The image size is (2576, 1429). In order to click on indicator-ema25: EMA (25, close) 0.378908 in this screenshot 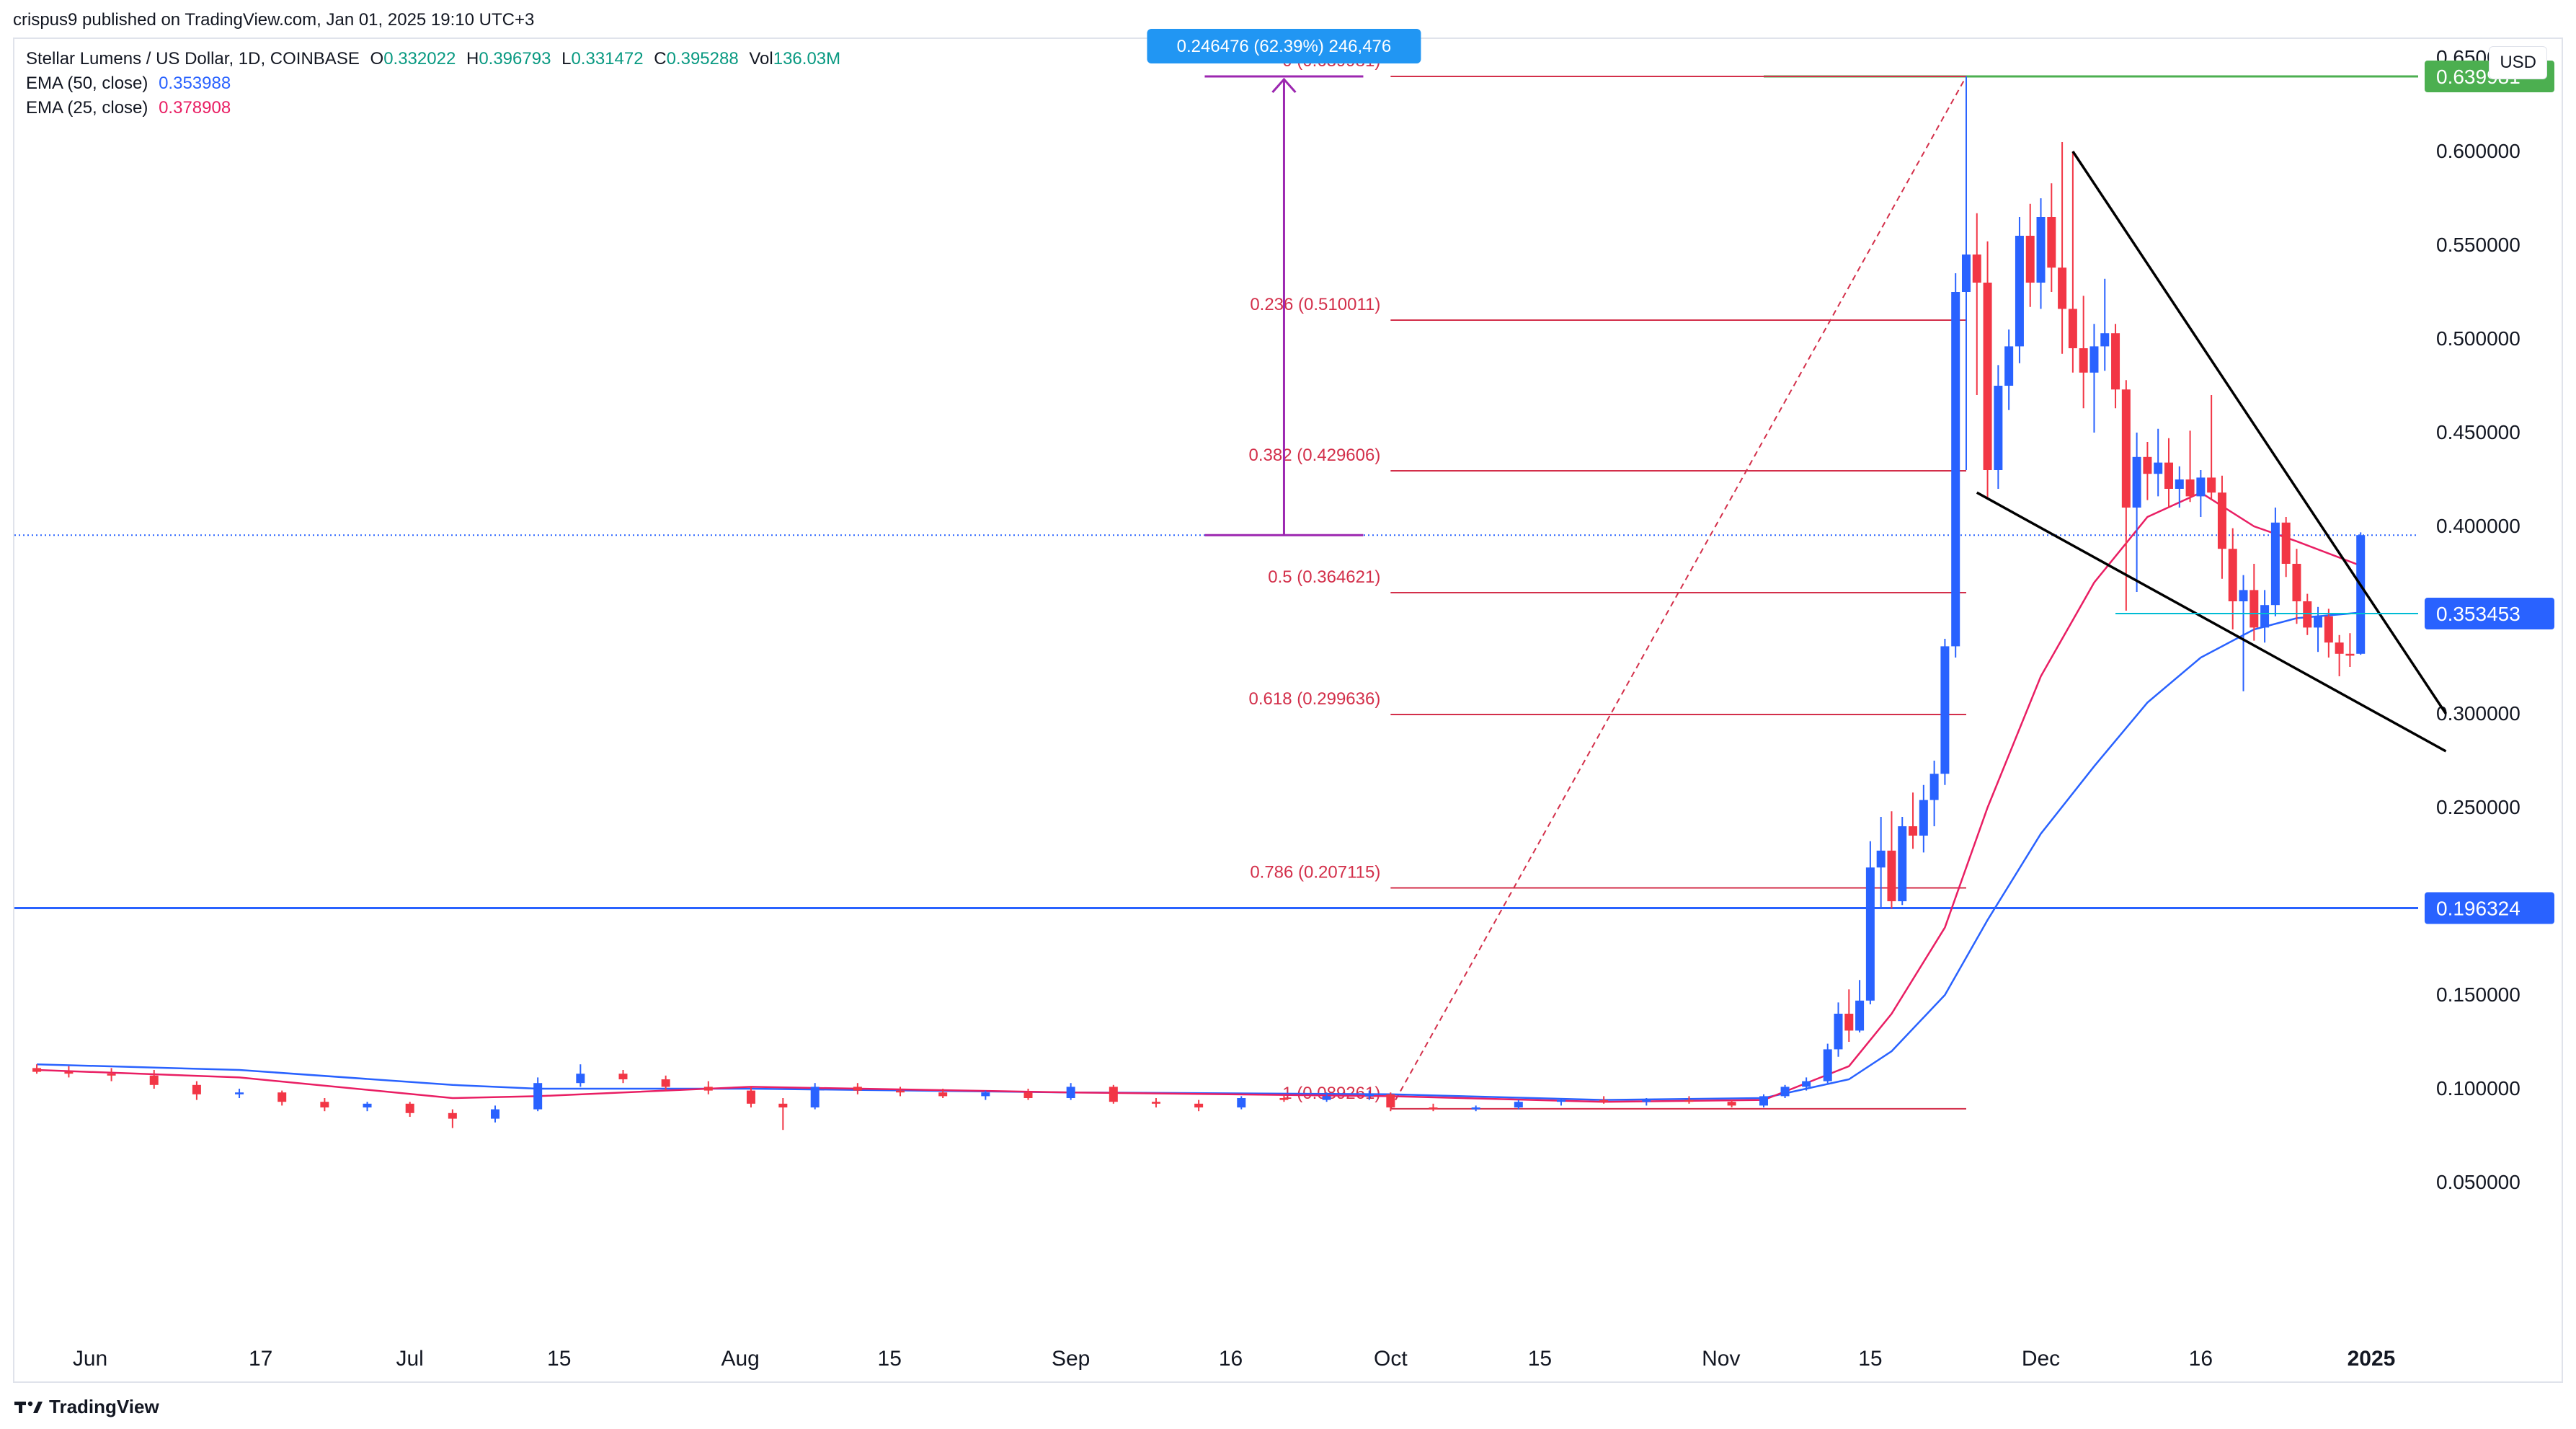, I will do `click(131, 108)`.